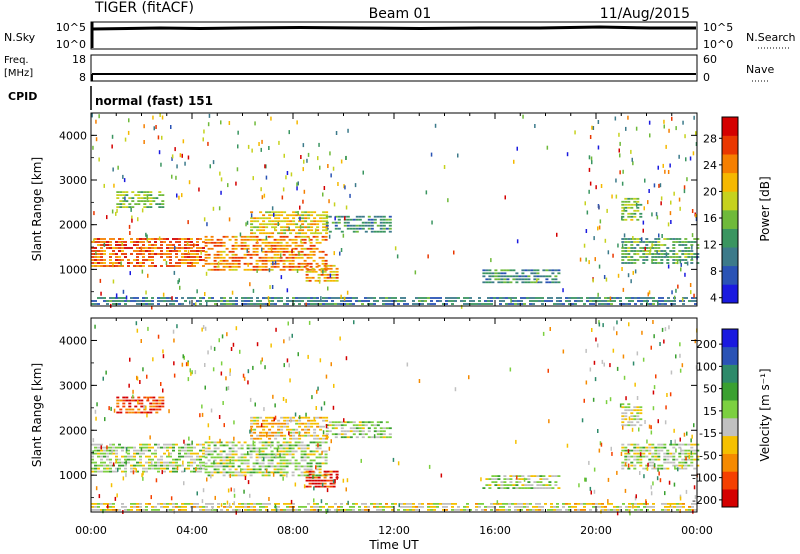  What do you see at coordinates (760, 69) in the screenshot?
I see `nave-label: Nave` at bounding box center [760, 69].